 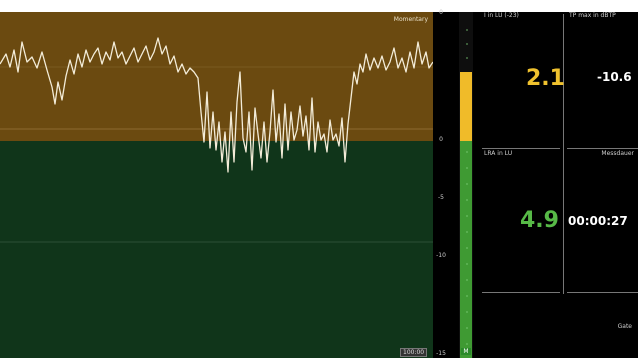 I want to click on meter-mode-label: M, so click(x=466, y=351).